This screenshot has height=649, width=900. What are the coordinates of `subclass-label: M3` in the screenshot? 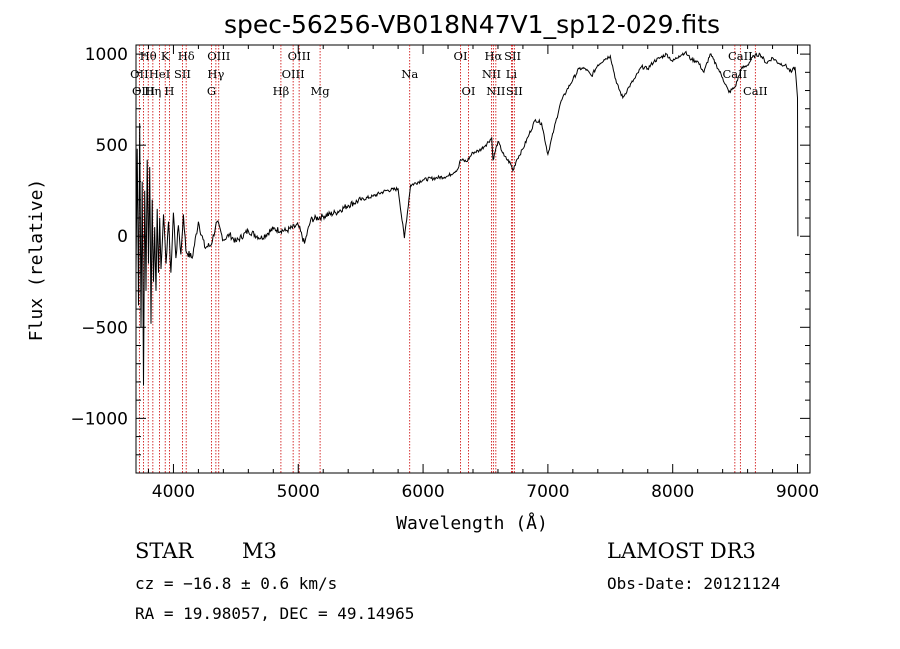 It's located at (259, 551).